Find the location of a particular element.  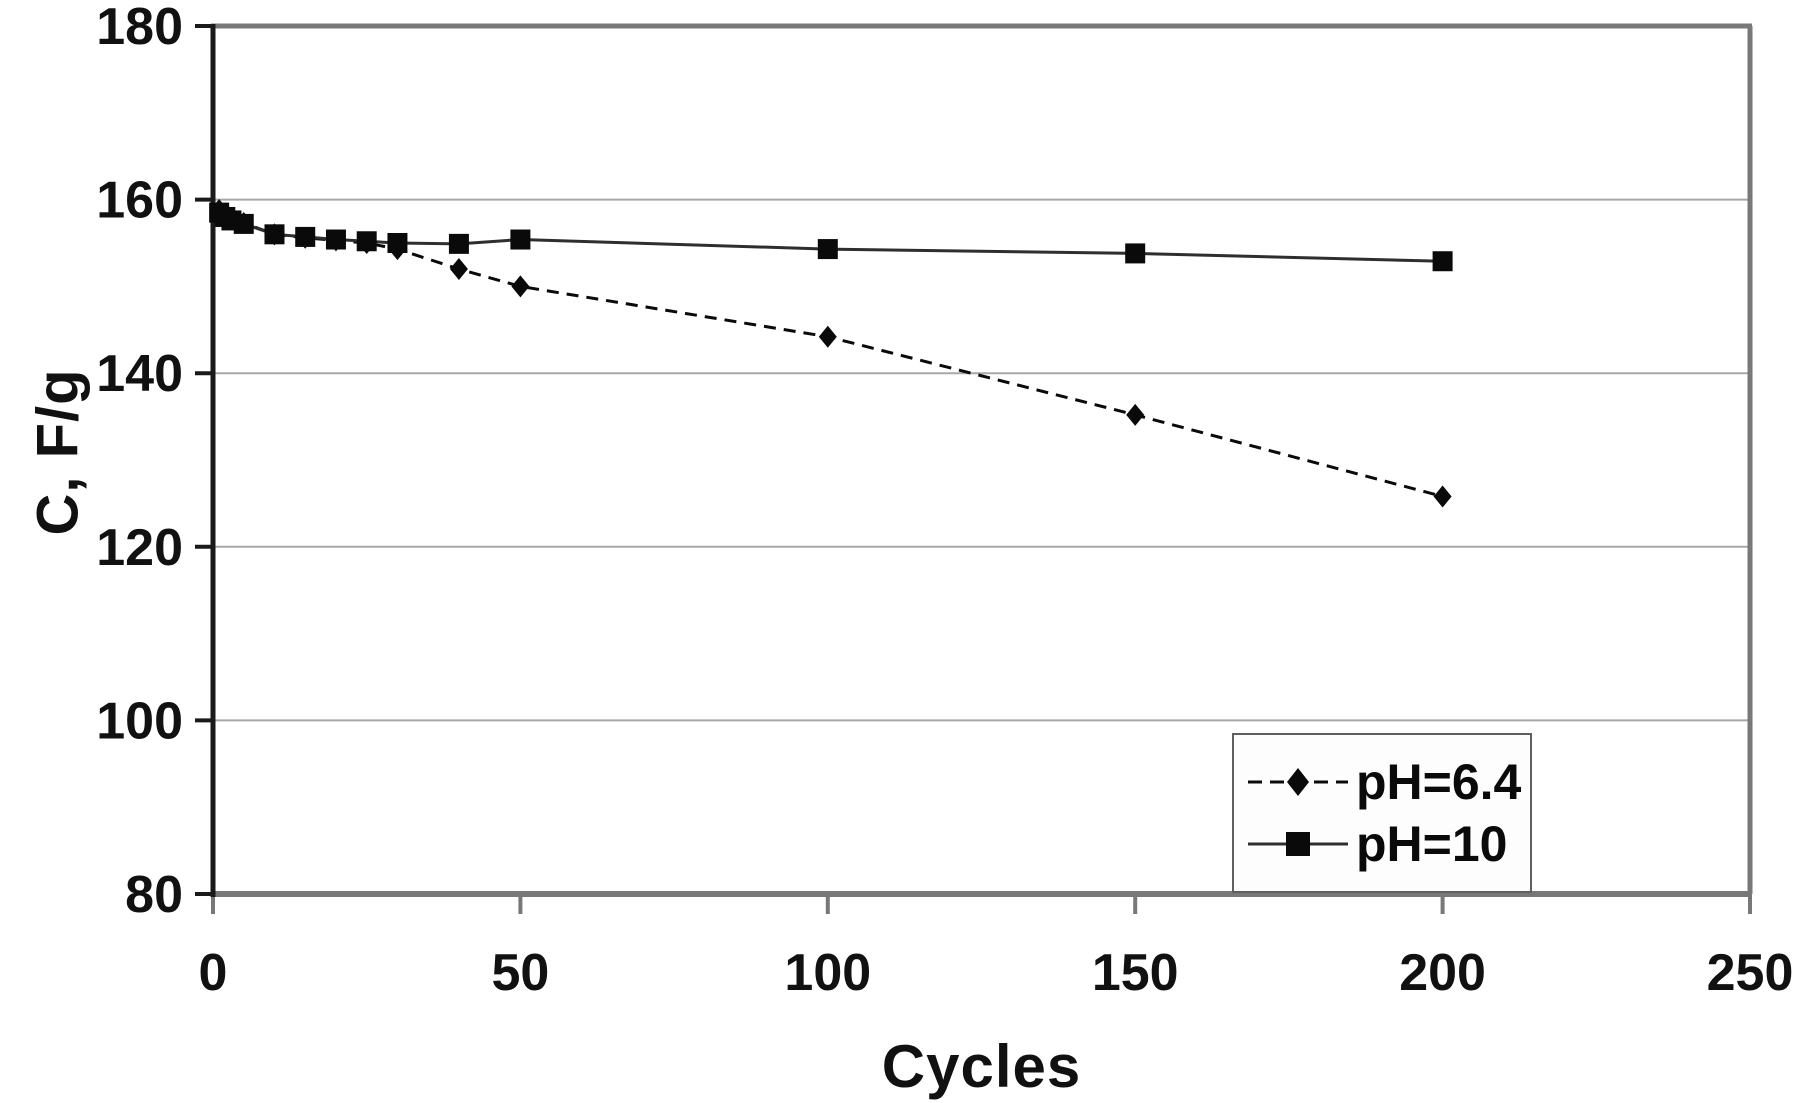

legend-label-ph10: pH=10 is located at coordinates (1432, 844).